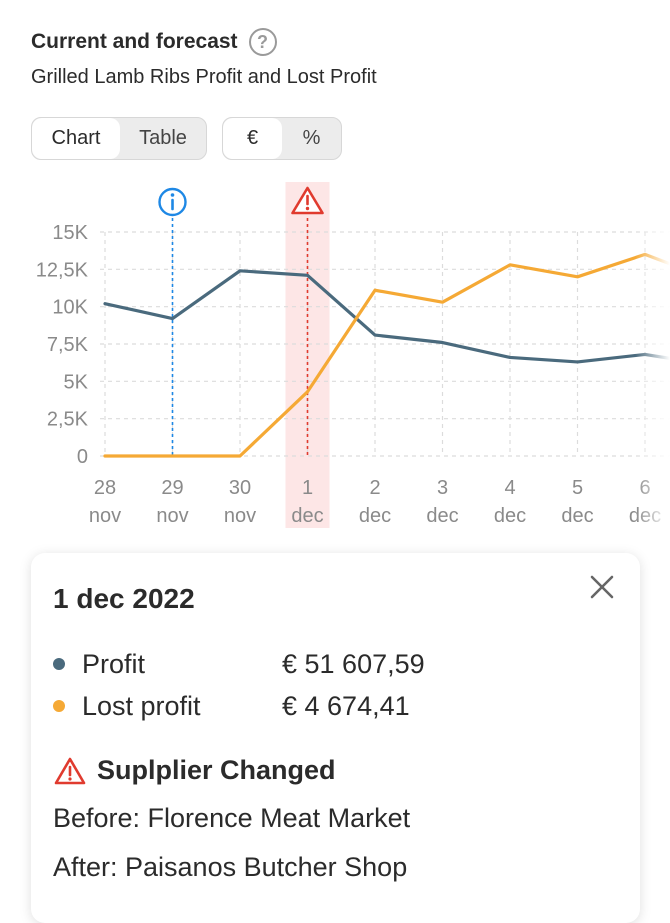 The height and width of the screenshot is (923, 670). Describe the element at coordinates (172, 202) in the screenshot. I see `info-icon` at that location.